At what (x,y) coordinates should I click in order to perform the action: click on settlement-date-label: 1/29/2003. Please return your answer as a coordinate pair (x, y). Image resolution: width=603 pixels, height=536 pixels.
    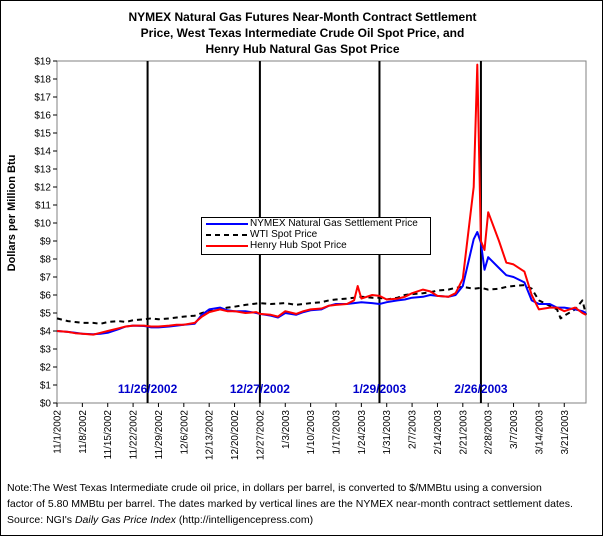
    Looking at the image, I should click on (380, 389).